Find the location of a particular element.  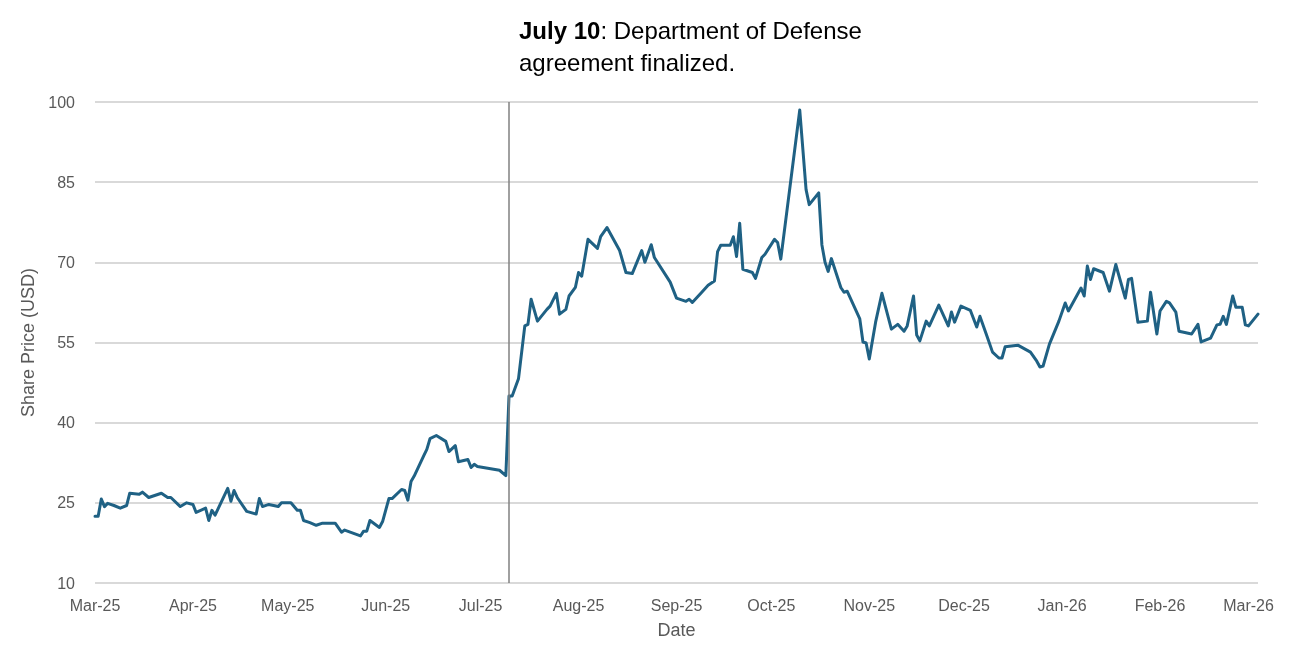

x-tick-label: Oct-25 is located at coordinates (771, 605).